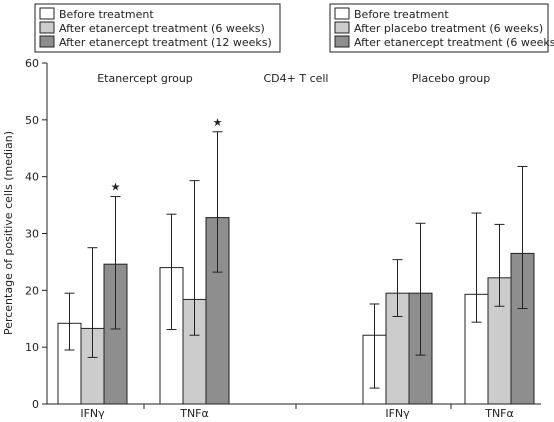 The width and height of the screenshot is (554, 422). I want to click on y-tick-label: 20, so click(32, 290).